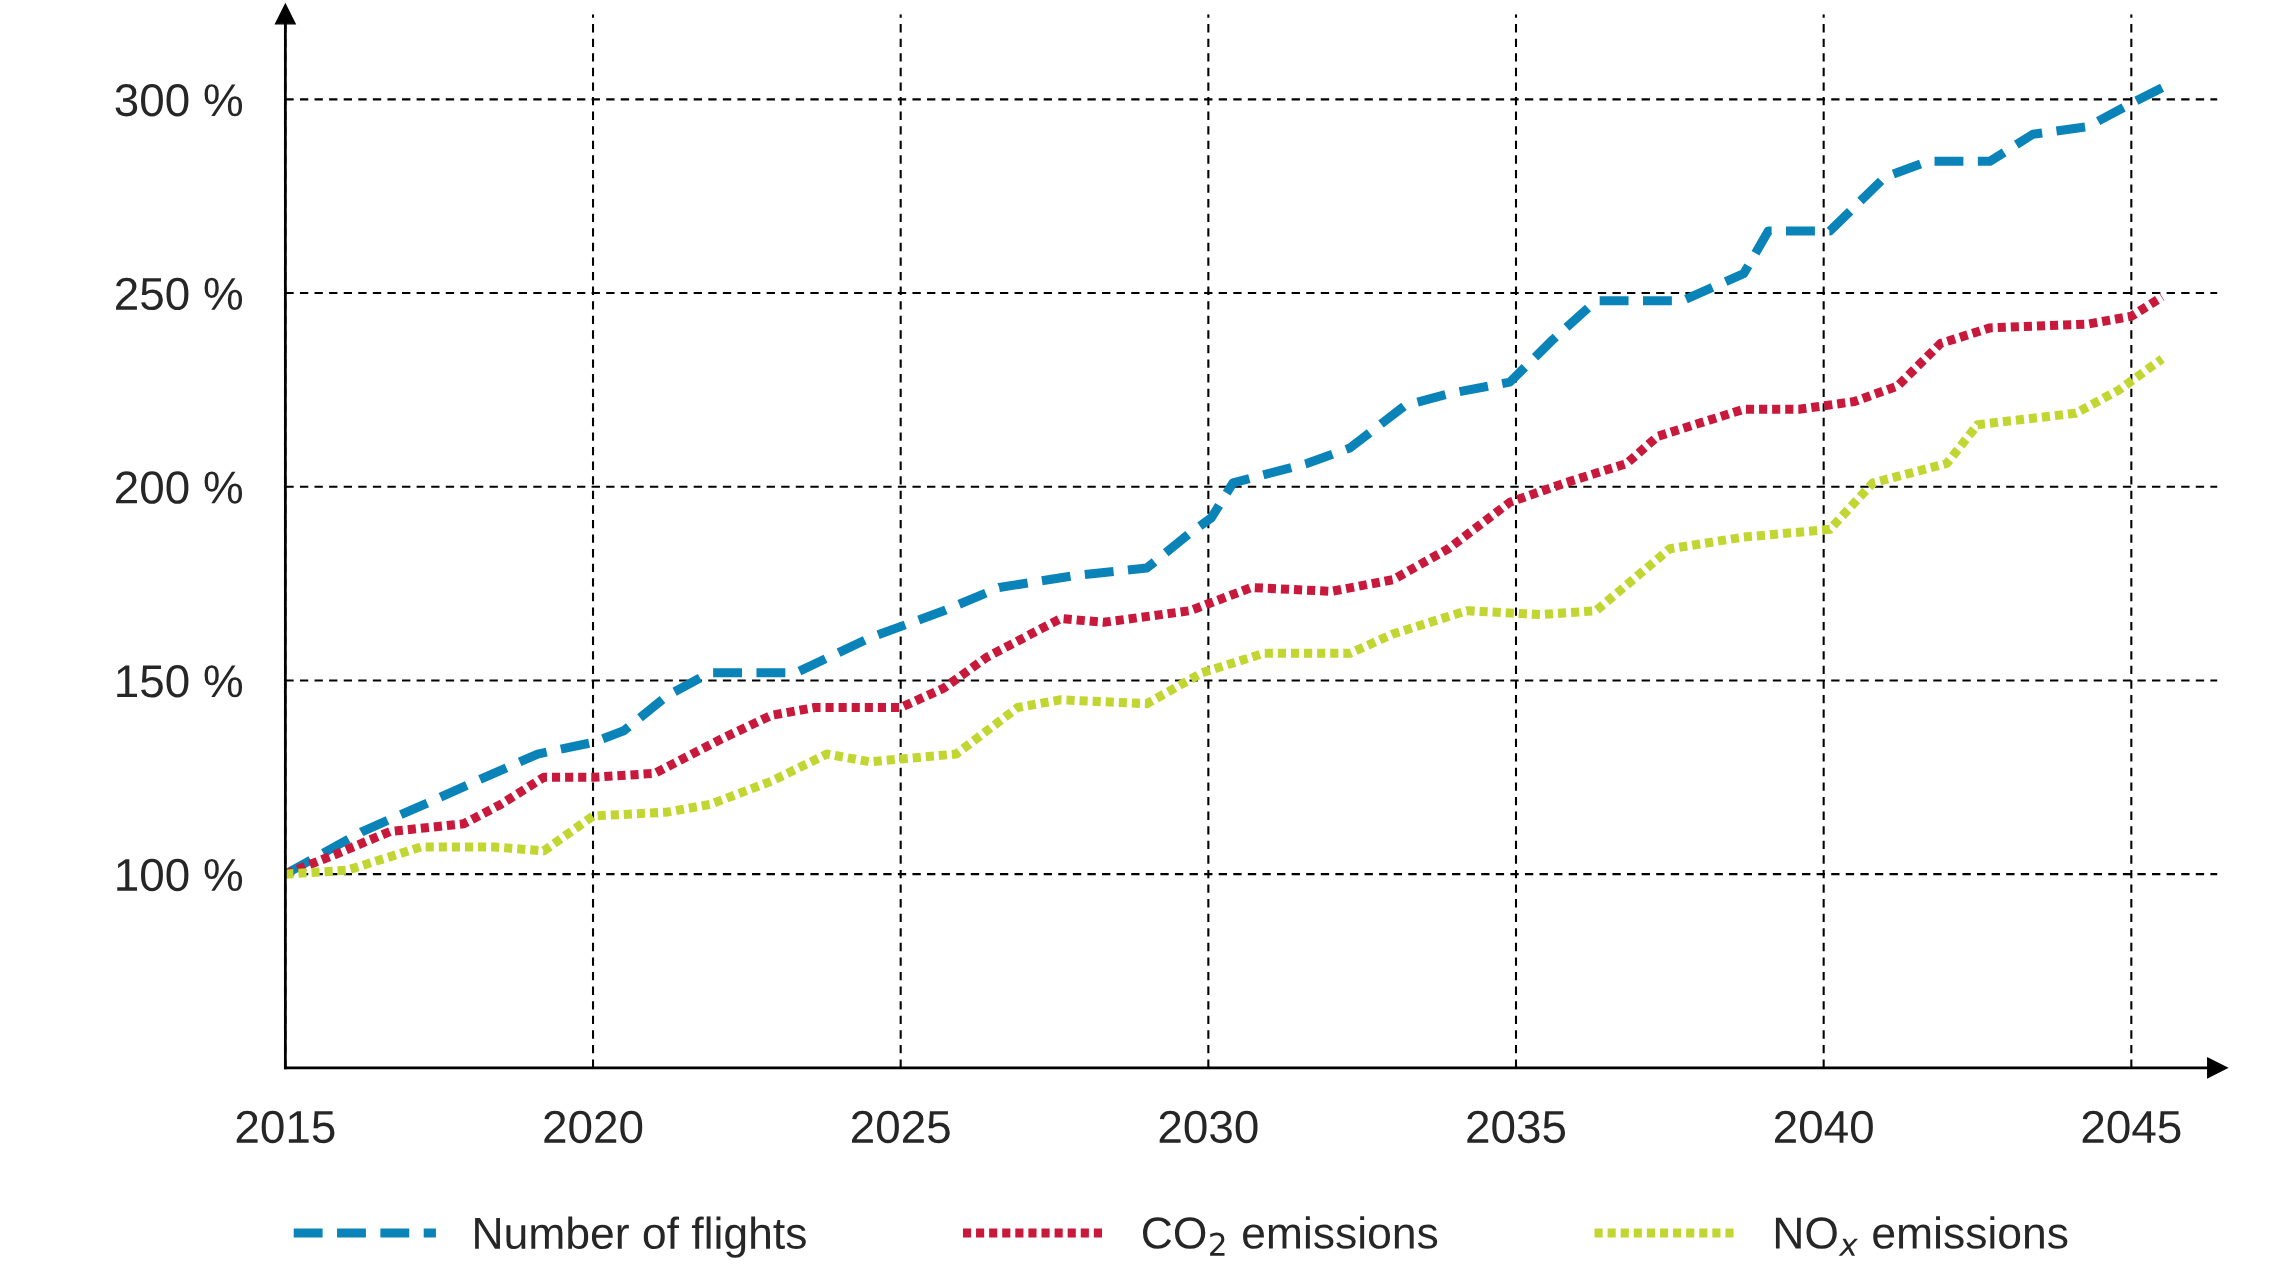 The height and width of the screenshot is (1285, 2272). Describe the element at coordinates (1824, 1127) in the screenshot. I see `x-tick-label: 2040` at that location.